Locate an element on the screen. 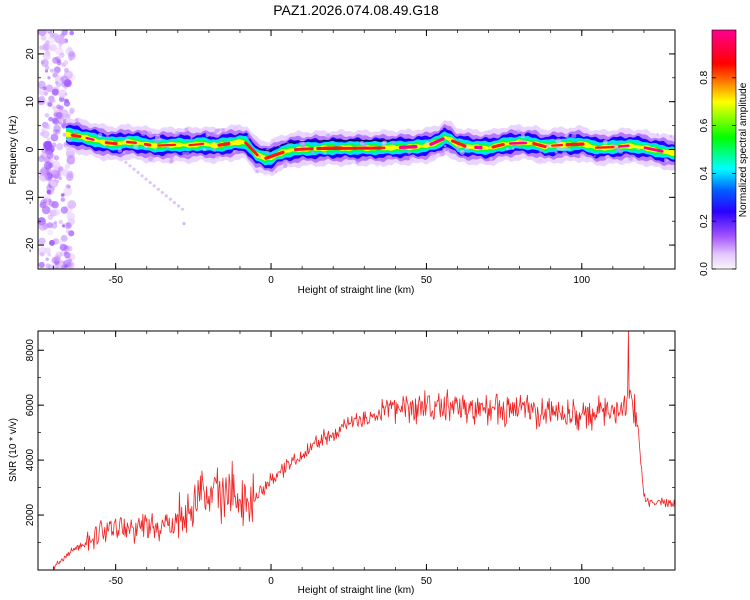 Image resolution: width=750 pixels, height=600 pixels. ridge-outline is located at coordinates (333, 145).